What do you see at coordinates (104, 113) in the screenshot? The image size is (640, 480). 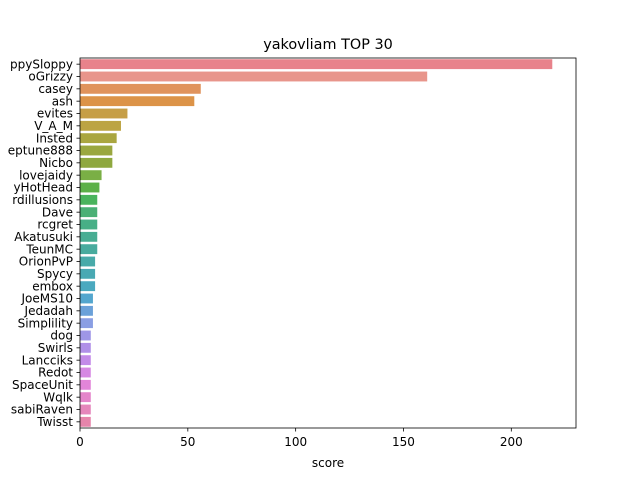 I see `bar-evites` at bounding box center [104, 113].